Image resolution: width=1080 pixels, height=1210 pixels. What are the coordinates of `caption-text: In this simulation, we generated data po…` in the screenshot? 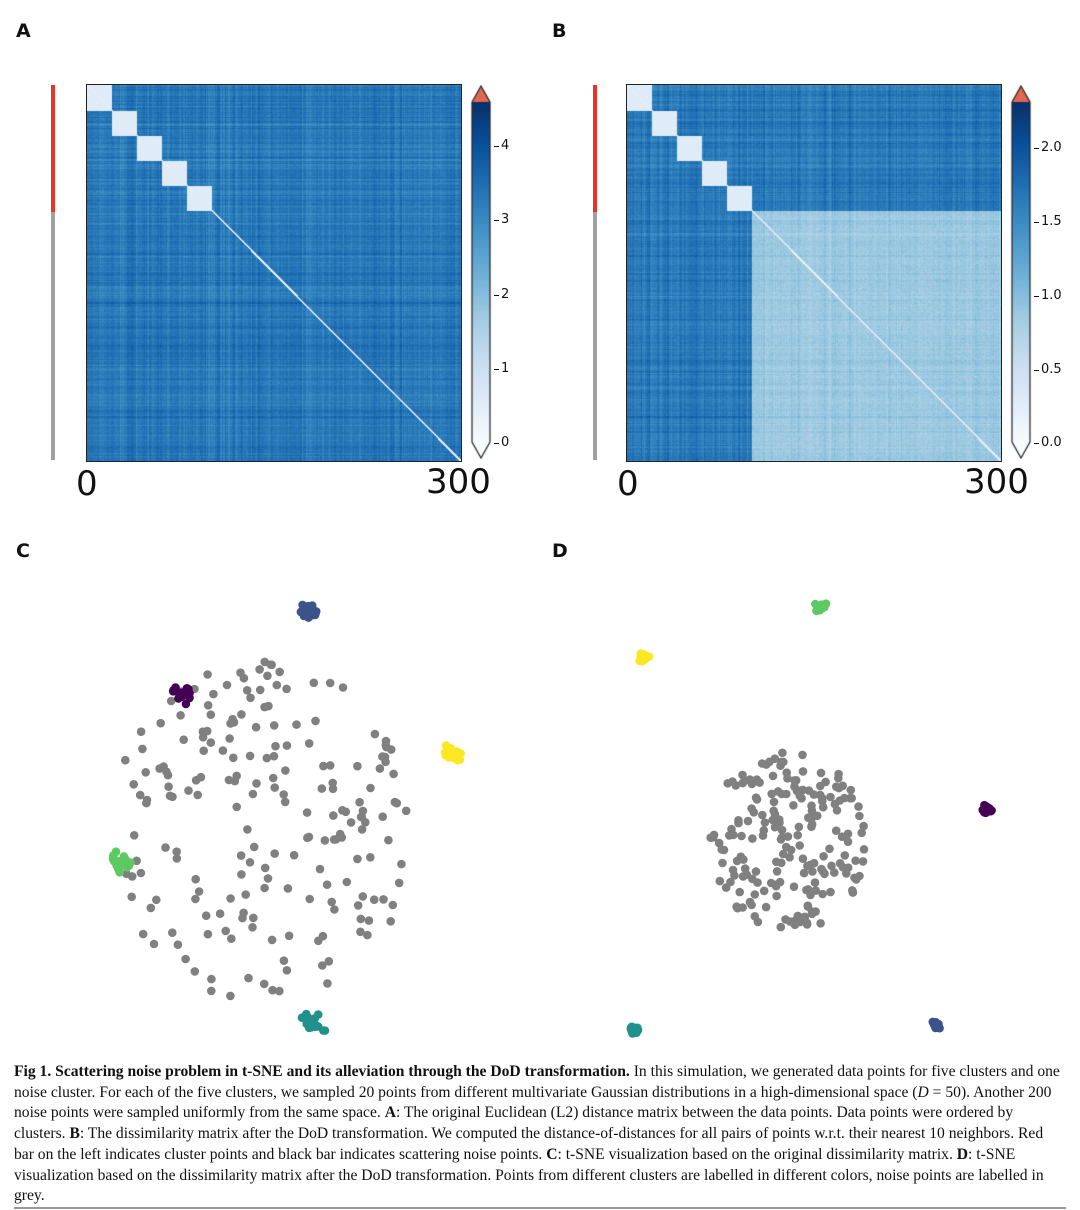 It's located at (537, 1082).